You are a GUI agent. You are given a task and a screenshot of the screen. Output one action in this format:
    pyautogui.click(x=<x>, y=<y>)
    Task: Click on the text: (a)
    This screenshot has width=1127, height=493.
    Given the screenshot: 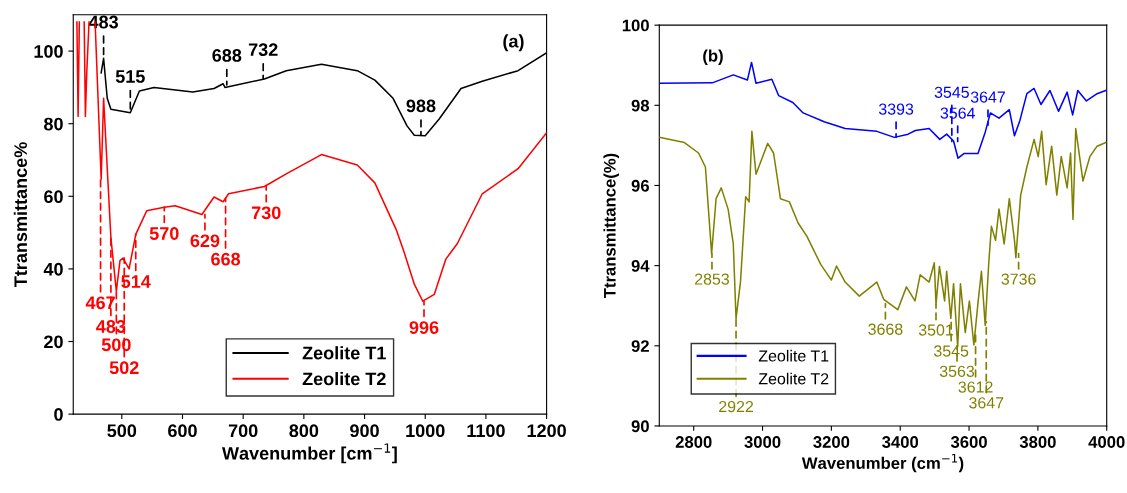 What is the action you would take?
    pyautogui.click(x=513, y=43)
    